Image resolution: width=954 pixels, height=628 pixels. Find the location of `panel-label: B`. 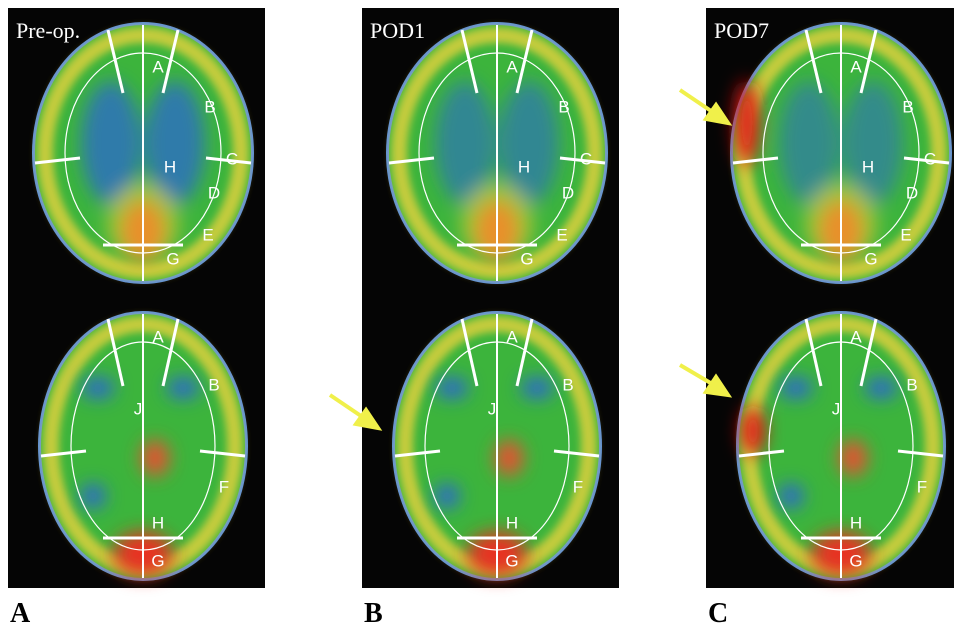

panel-label: B is located at coordinates (373, 613).